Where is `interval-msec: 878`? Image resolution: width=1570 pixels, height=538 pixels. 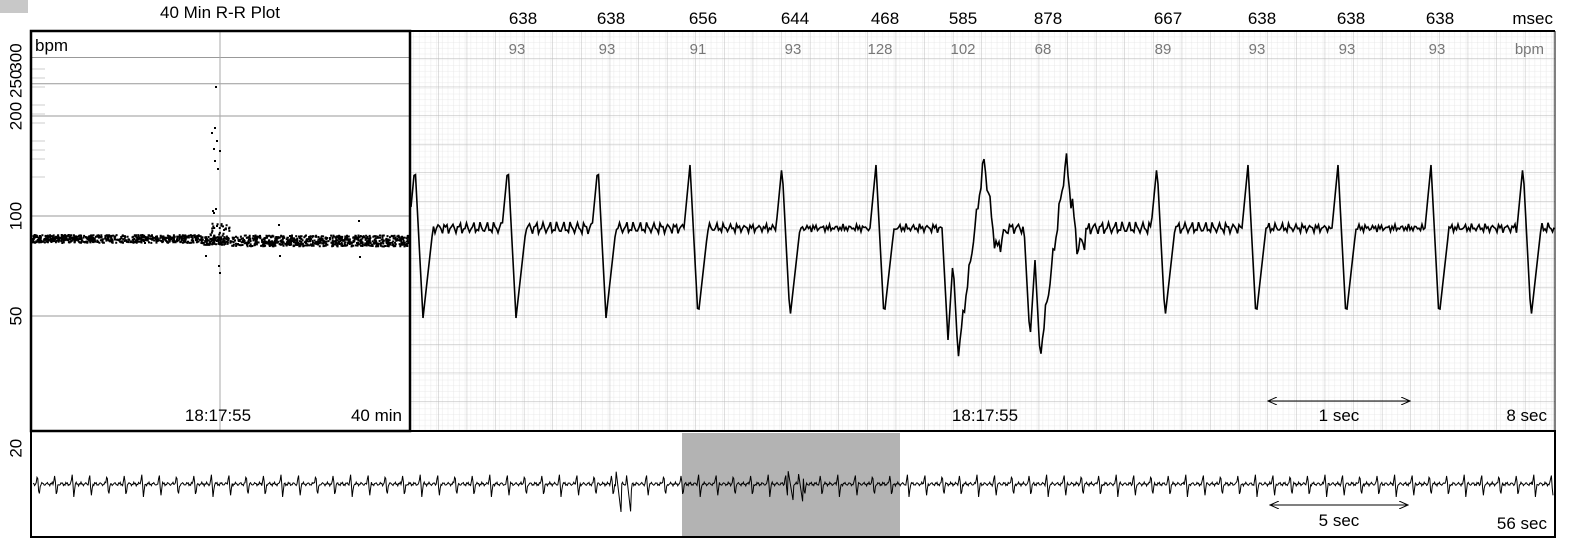
interval-msec: 878 is located at coordinates (1048, 18).